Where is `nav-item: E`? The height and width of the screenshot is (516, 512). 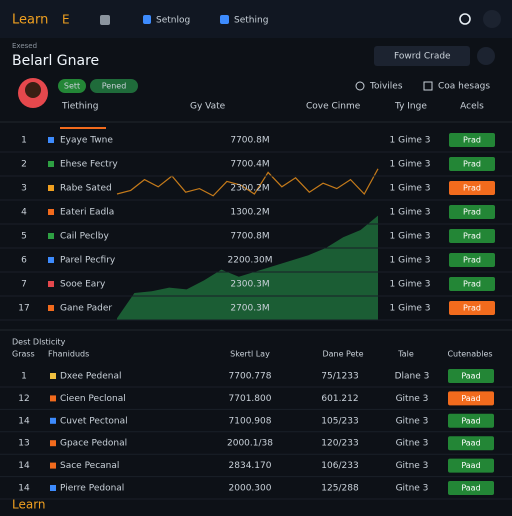
nav-item: E is located at coordinates (66, 20).